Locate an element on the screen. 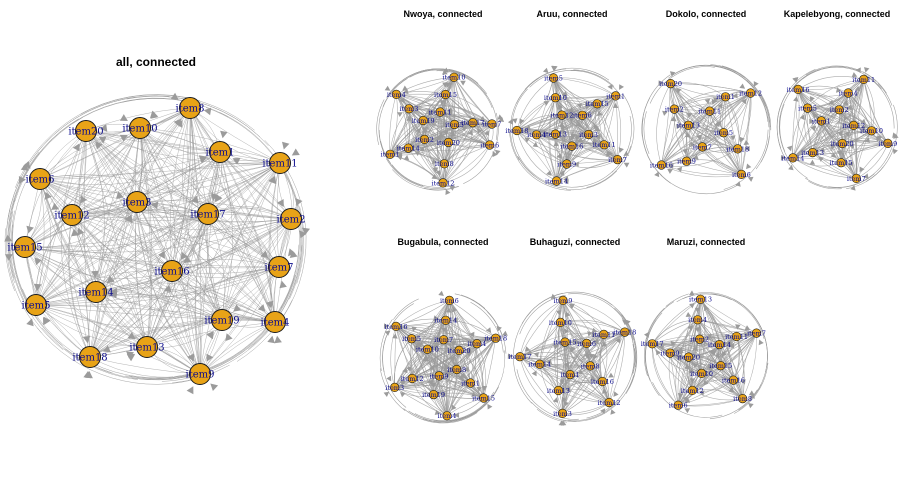 This screenshot has height=487, width=903. node-label: item18 is located at coordinates (495, 339).